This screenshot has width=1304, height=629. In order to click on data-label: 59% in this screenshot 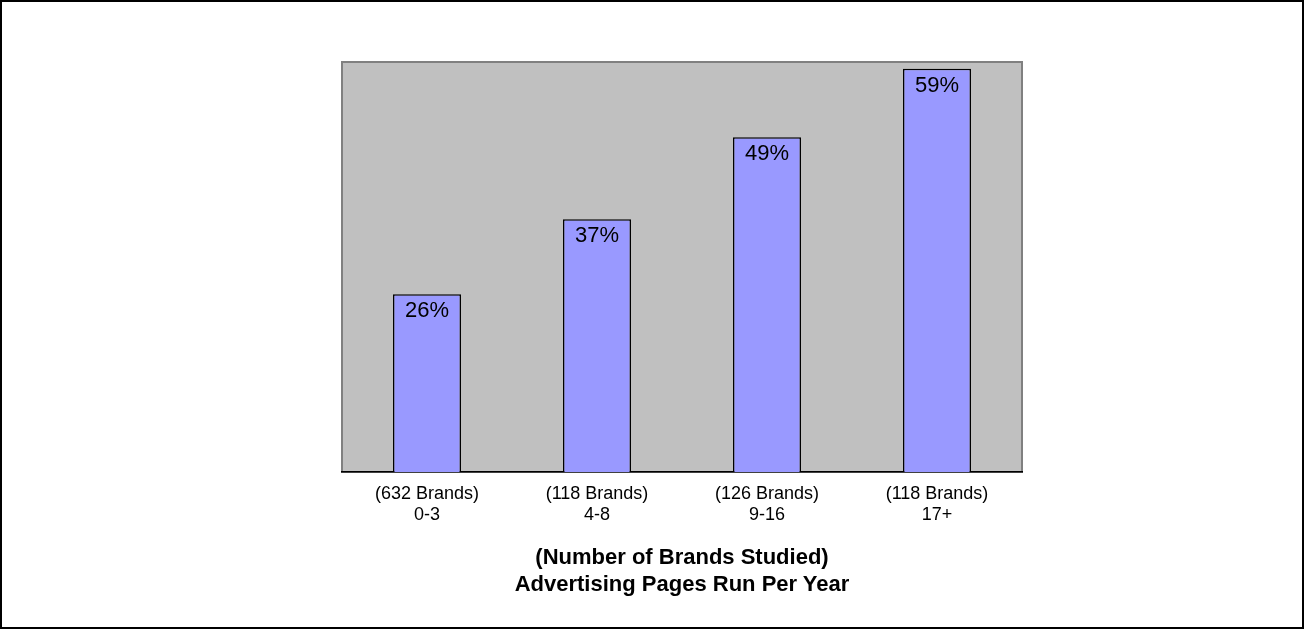, I will do `click(937, 84)`.